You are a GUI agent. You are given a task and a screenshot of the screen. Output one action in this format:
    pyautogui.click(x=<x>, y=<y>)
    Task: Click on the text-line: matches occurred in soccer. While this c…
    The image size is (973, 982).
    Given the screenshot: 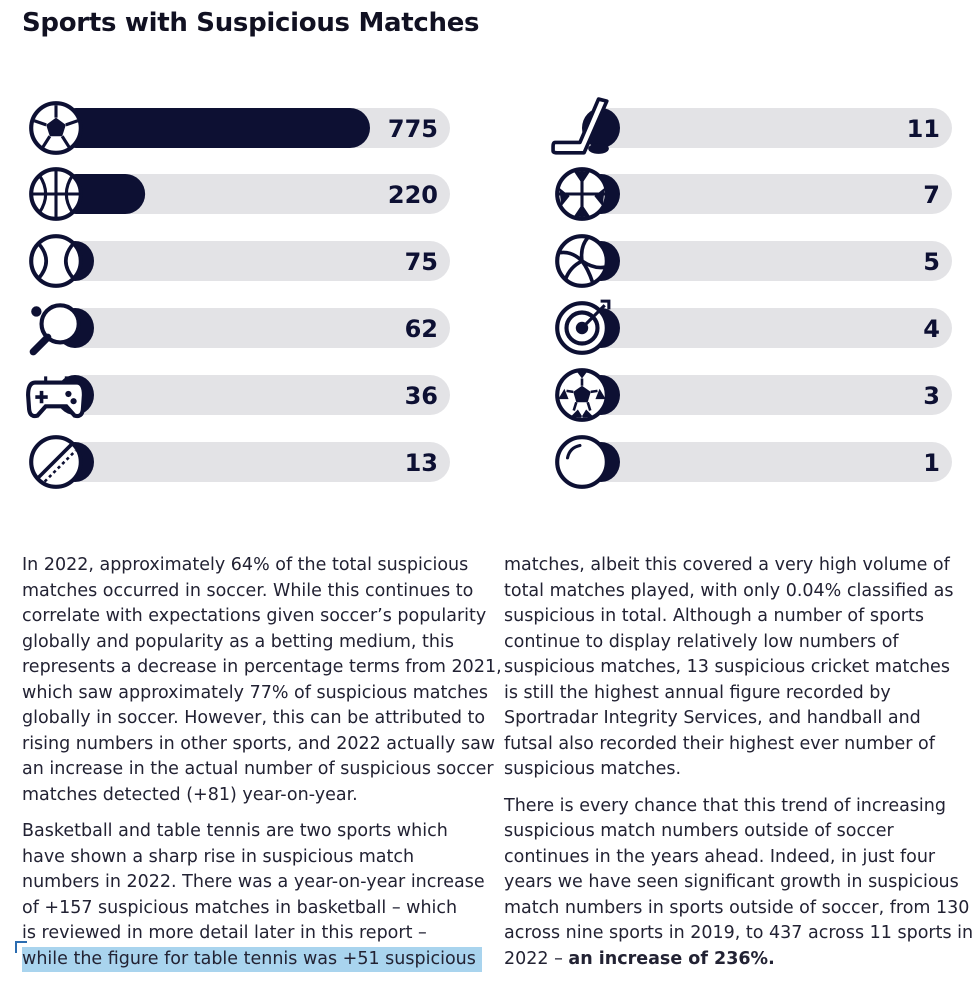 What is the action you would take?
    pyautogui.click(x=248, y=590)
    